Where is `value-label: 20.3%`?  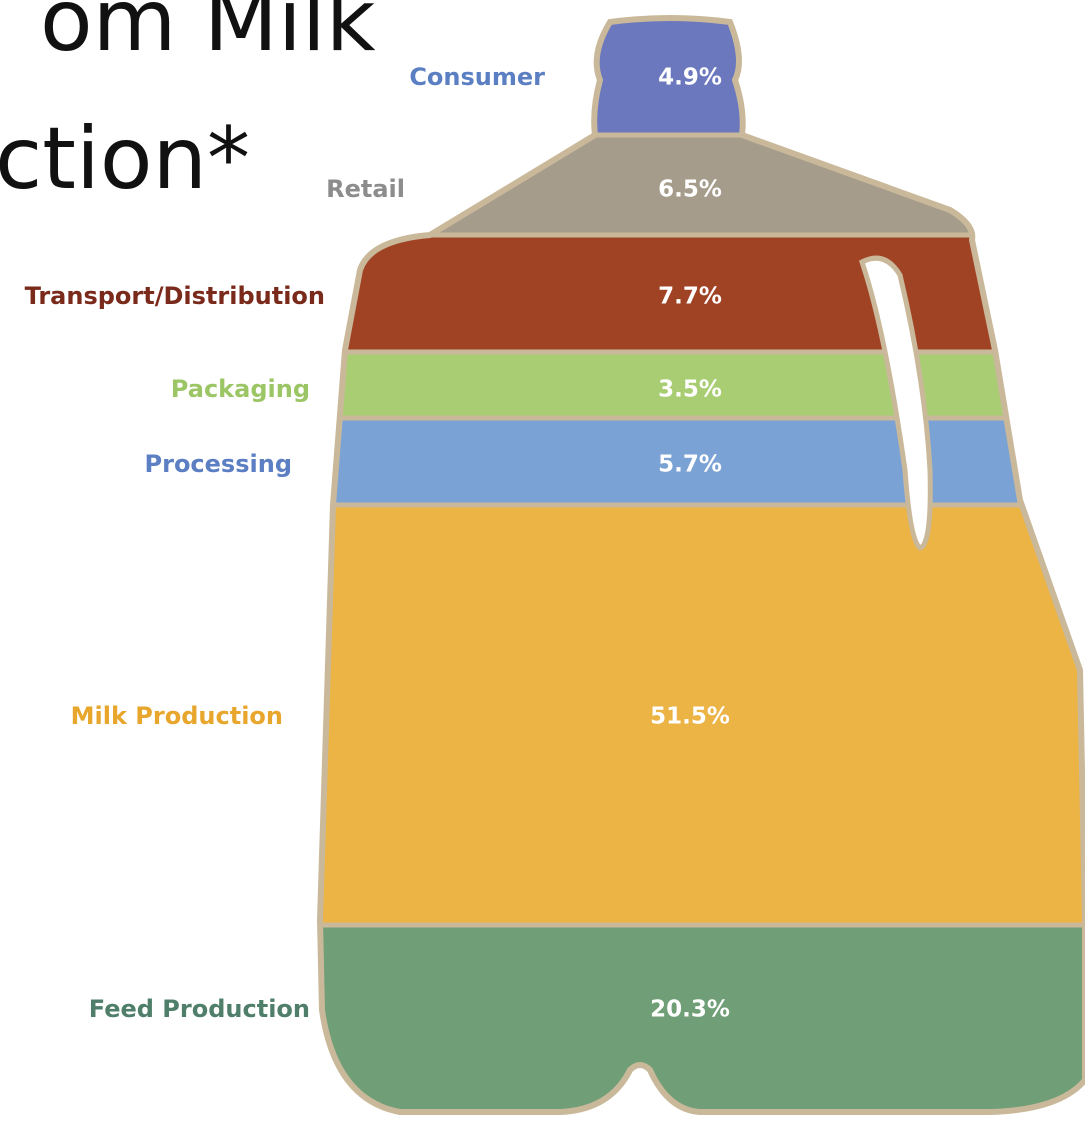
value-label: 20.3% is located at coordinates (690, 1010).